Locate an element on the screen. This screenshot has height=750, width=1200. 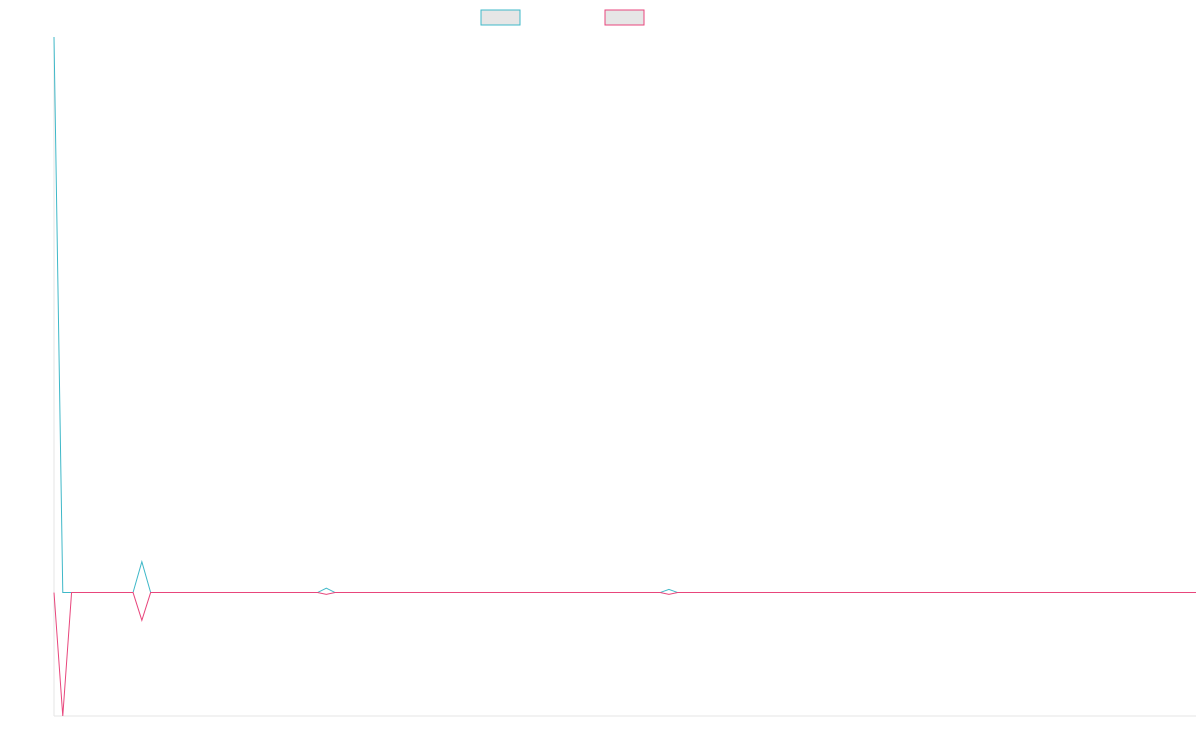
legend is located at coordinates (562, 17).